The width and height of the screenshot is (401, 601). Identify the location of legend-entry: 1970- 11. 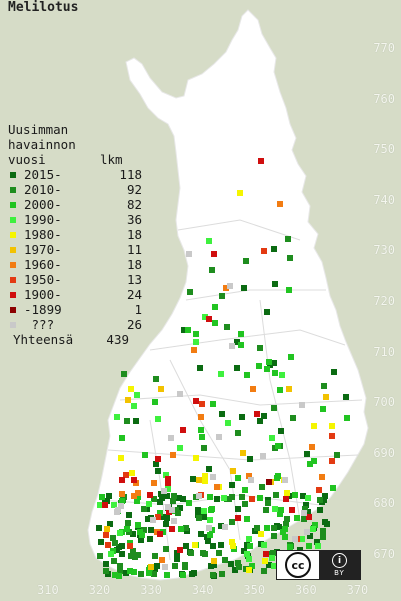
(75, 249).